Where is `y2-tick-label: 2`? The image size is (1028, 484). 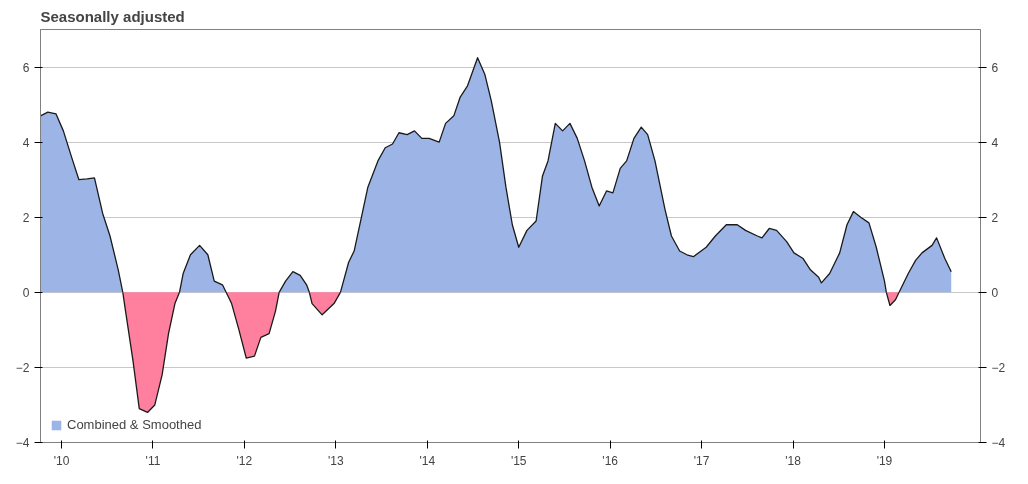
y2-tick-label: 2 is located at coordinates (995, 217).